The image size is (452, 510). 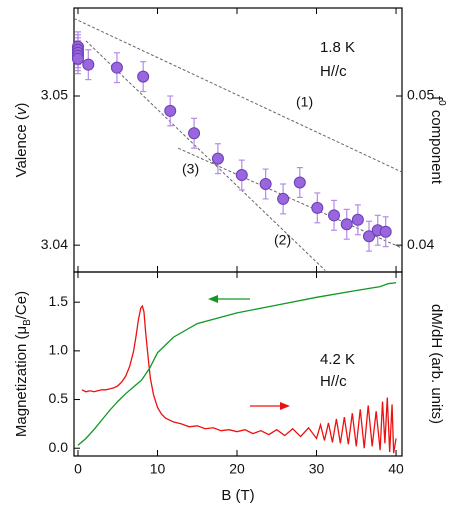 What do you see at coordinates (420, 244) in the screenshot?
I see `y2-tick-label: 0.04` at bounding box center [420, 244].